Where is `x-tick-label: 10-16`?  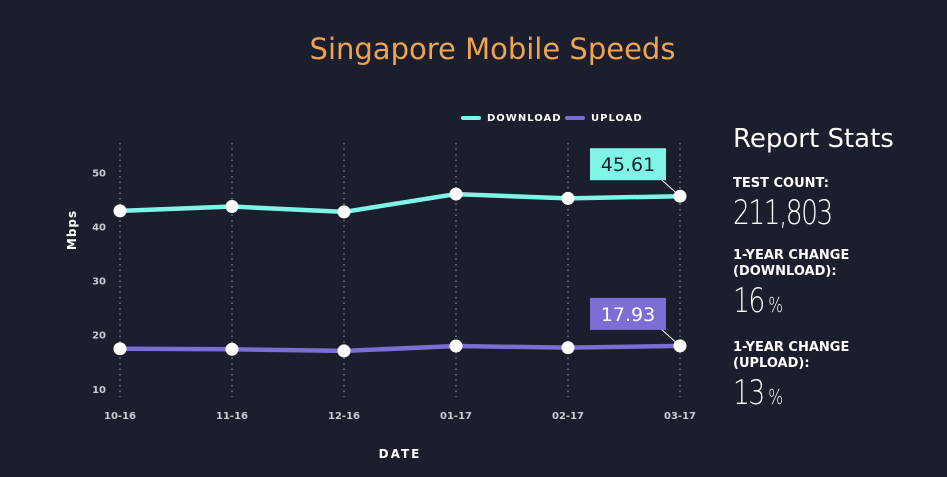
x-tick-label: 10-16 is located at coordinates (120, 416).